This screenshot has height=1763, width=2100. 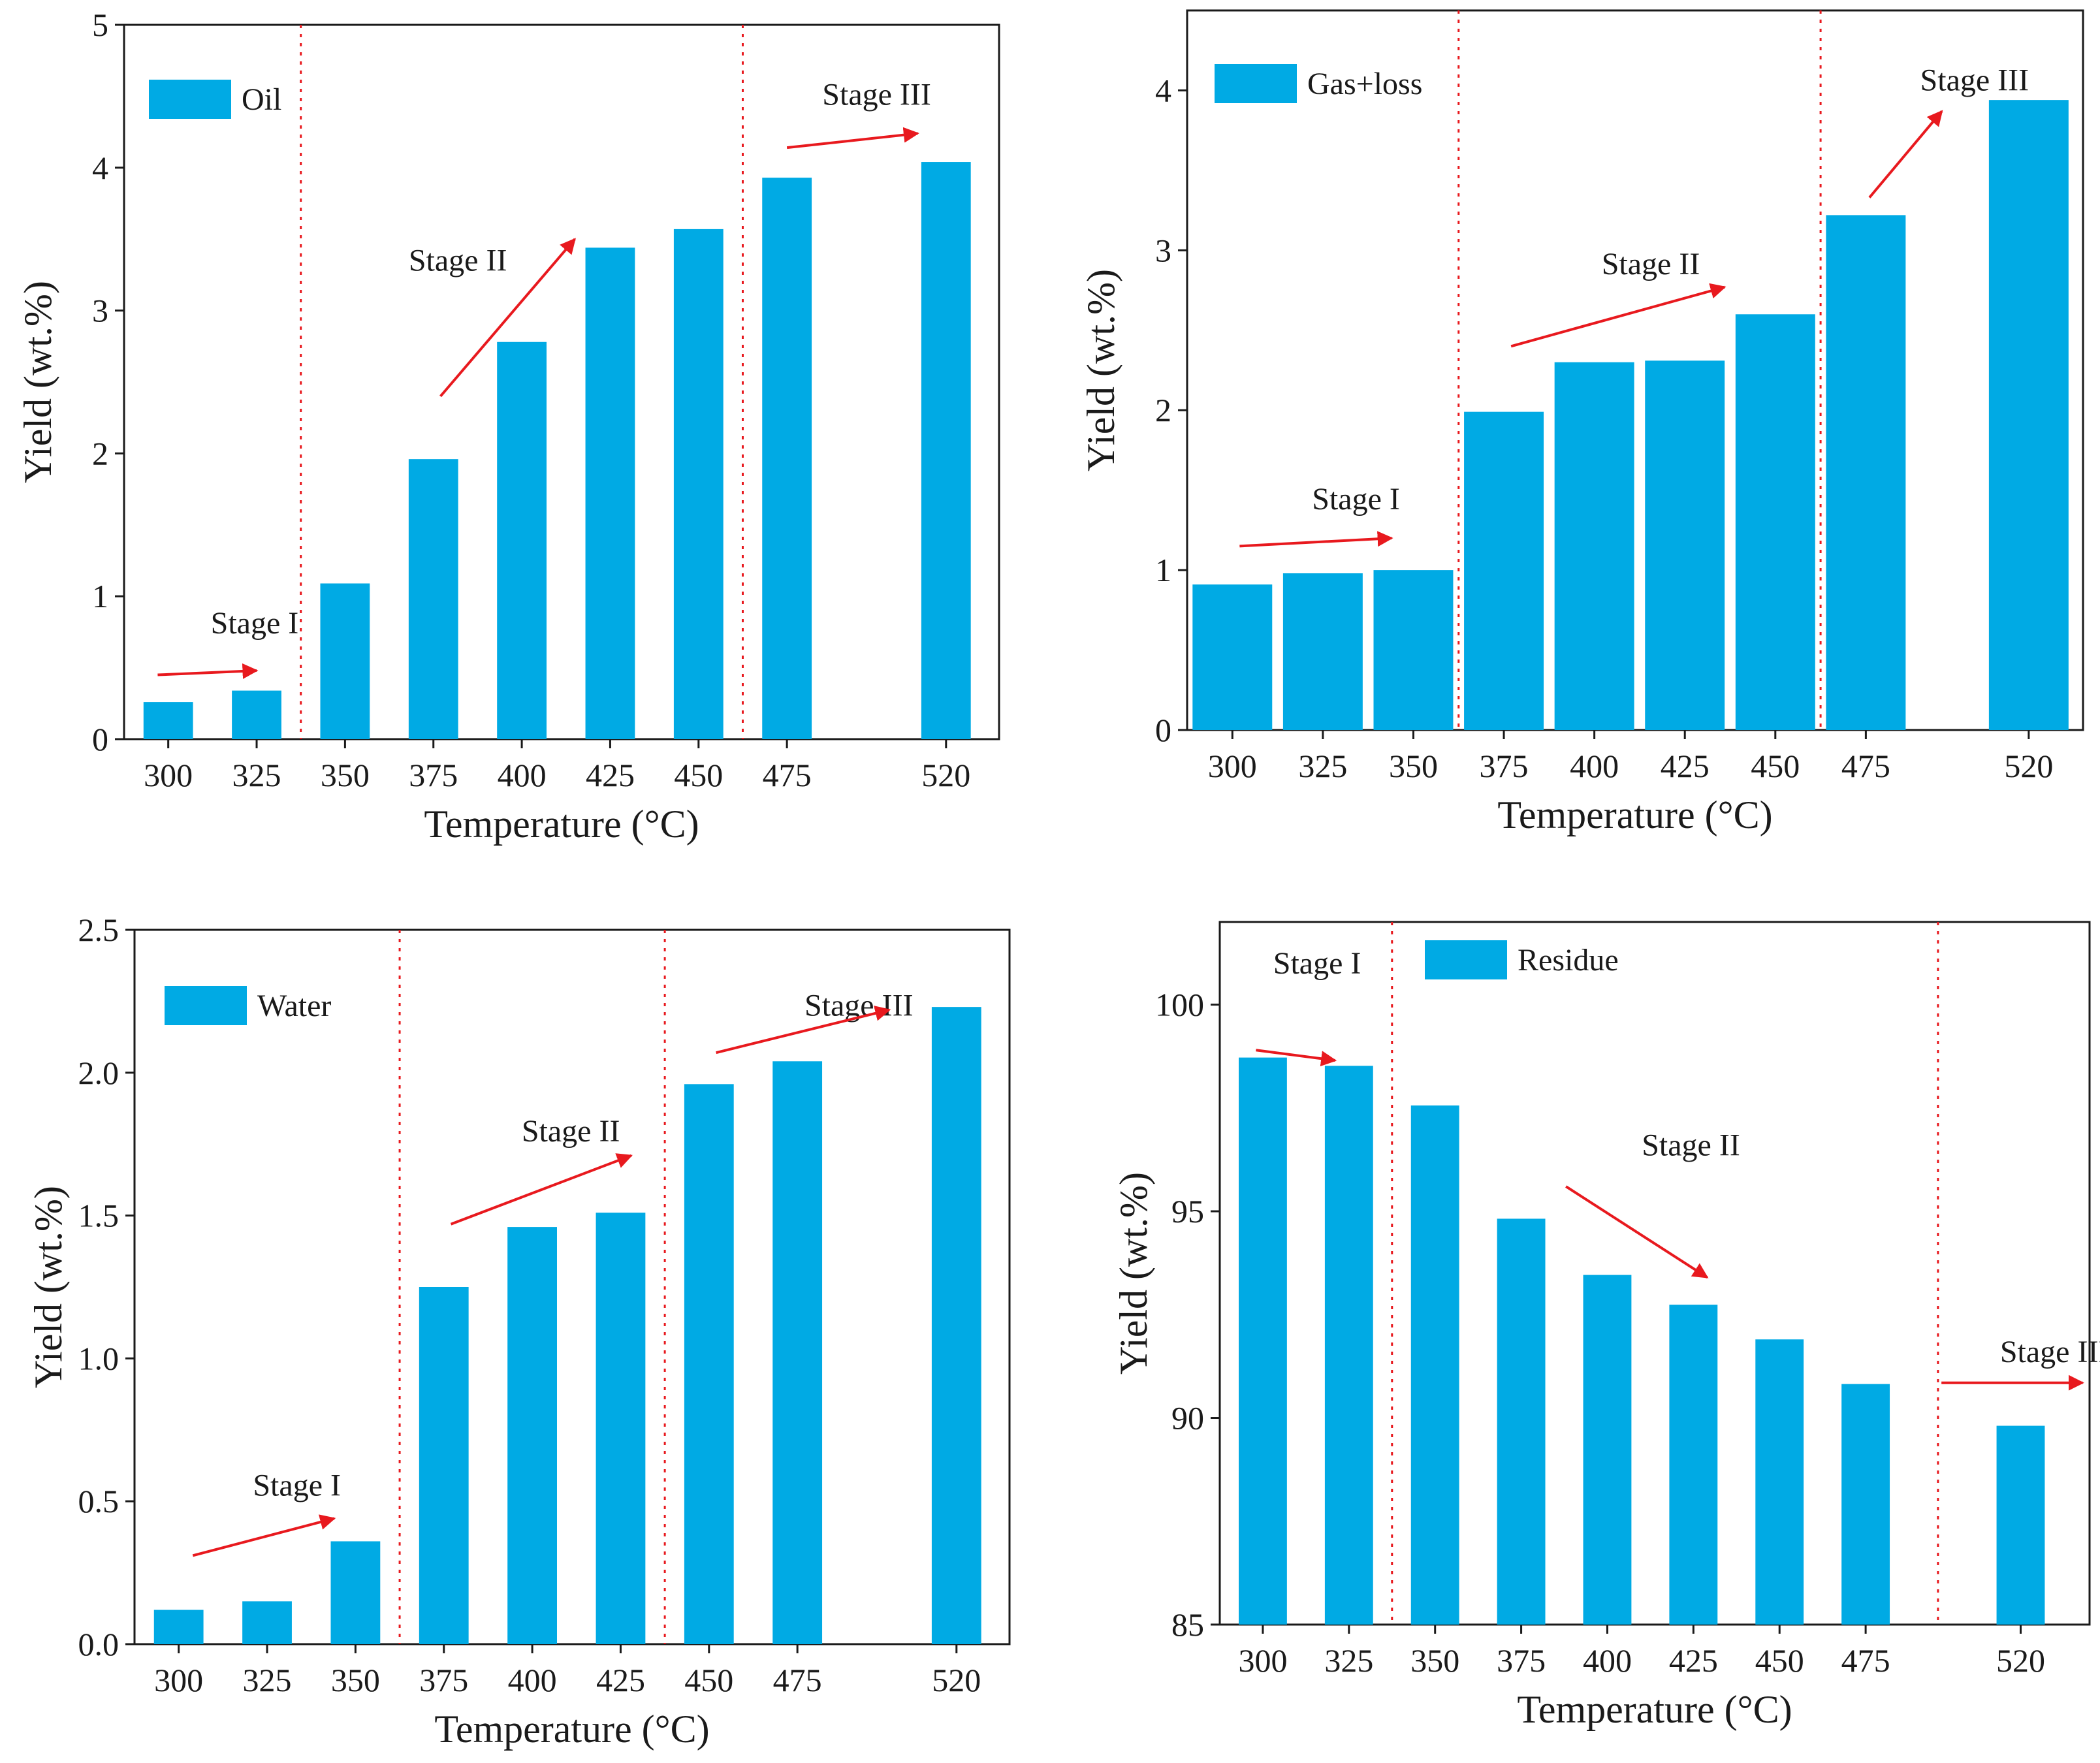 What do you see at coordinates (100, 168) in the screenshot?
I see `y-tick-label: 4` at bounding box center [100, 168].